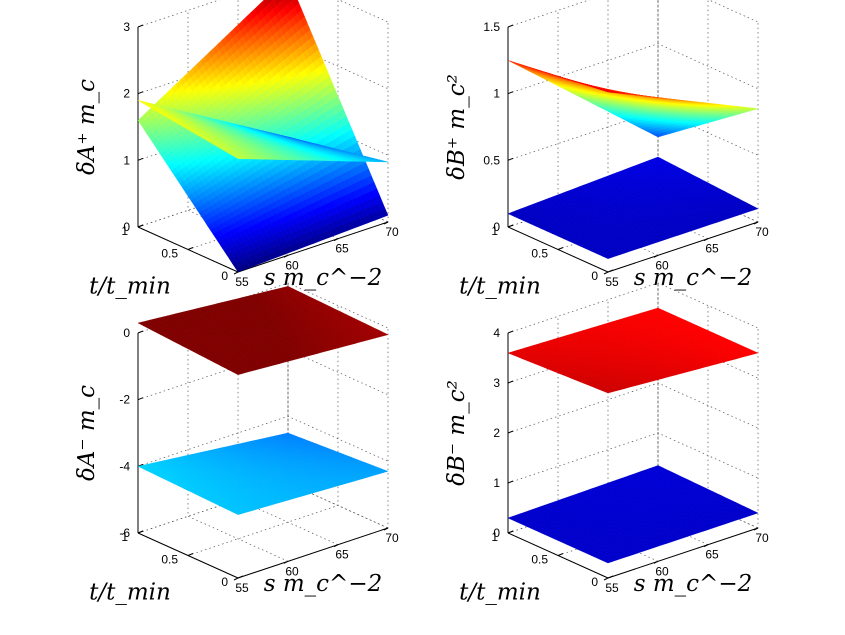 This screenshot has height=635, width=845. What do you see at coordinates (126, 94) in the screenshot?
I see `z-tick-label: 2` at bounding box center [126, 94].